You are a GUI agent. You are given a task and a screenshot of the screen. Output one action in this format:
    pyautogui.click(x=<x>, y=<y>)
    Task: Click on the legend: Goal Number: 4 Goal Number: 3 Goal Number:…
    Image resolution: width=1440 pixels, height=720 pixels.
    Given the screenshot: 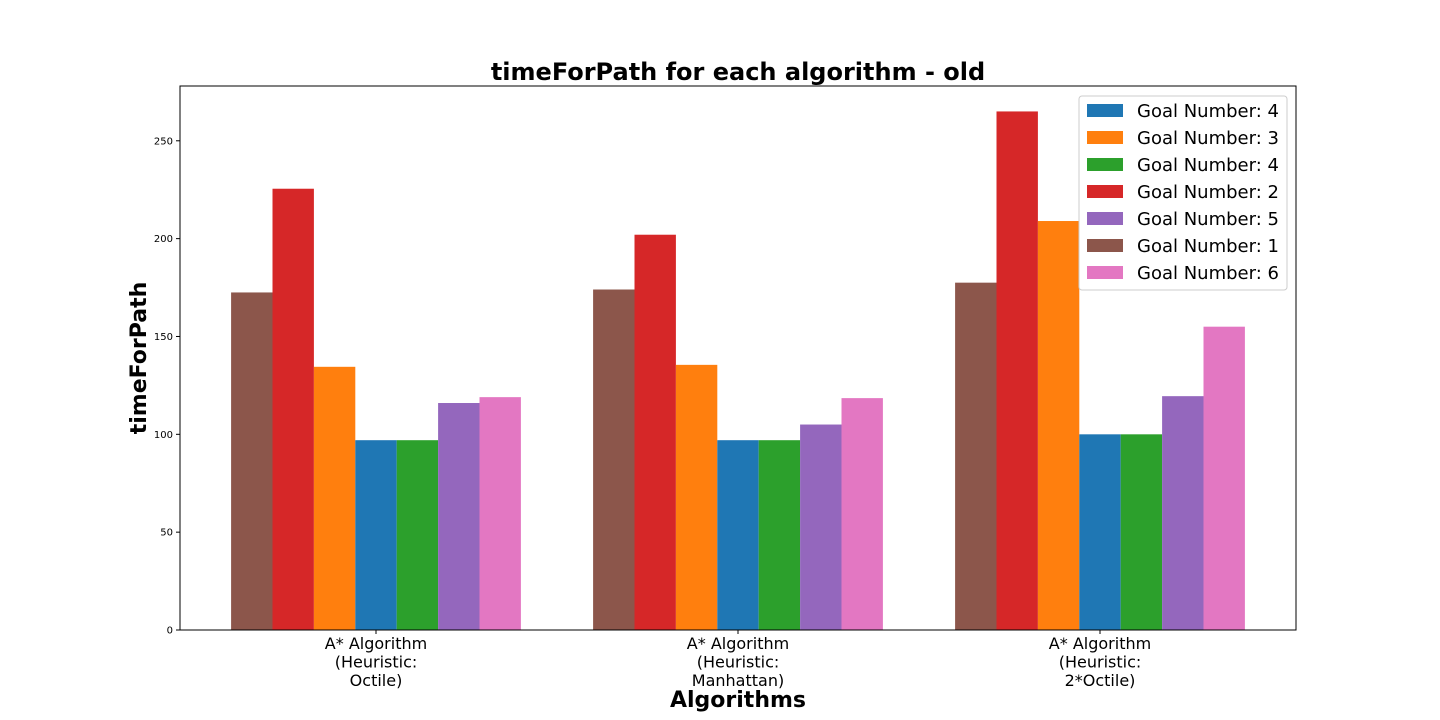 What is the action you would take?
    pyautogui.click(x=1183, y=193)
    